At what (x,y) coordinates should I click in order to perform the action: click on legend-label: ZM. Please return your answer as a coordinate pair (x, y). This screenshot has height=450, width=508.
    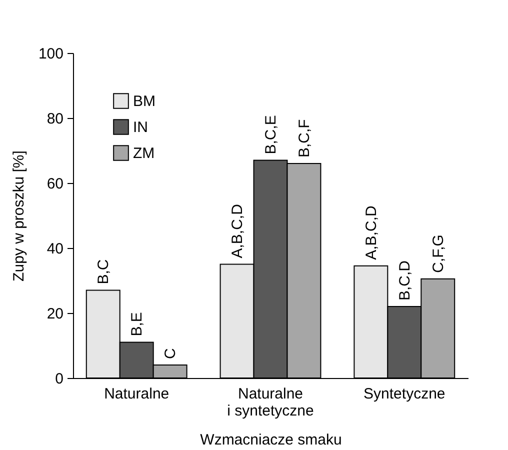
    Looking at the image, I should click on (144, 153).